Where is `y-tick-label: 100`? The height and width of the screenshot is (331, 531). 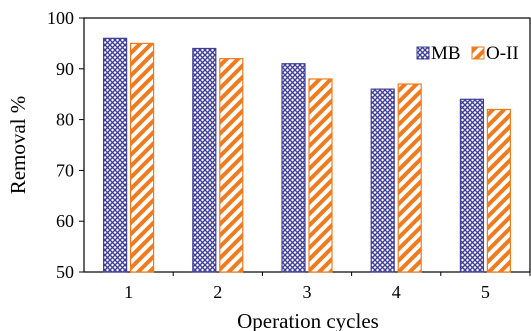
y-tick-label: 100 is located at coordinates (60, 18).